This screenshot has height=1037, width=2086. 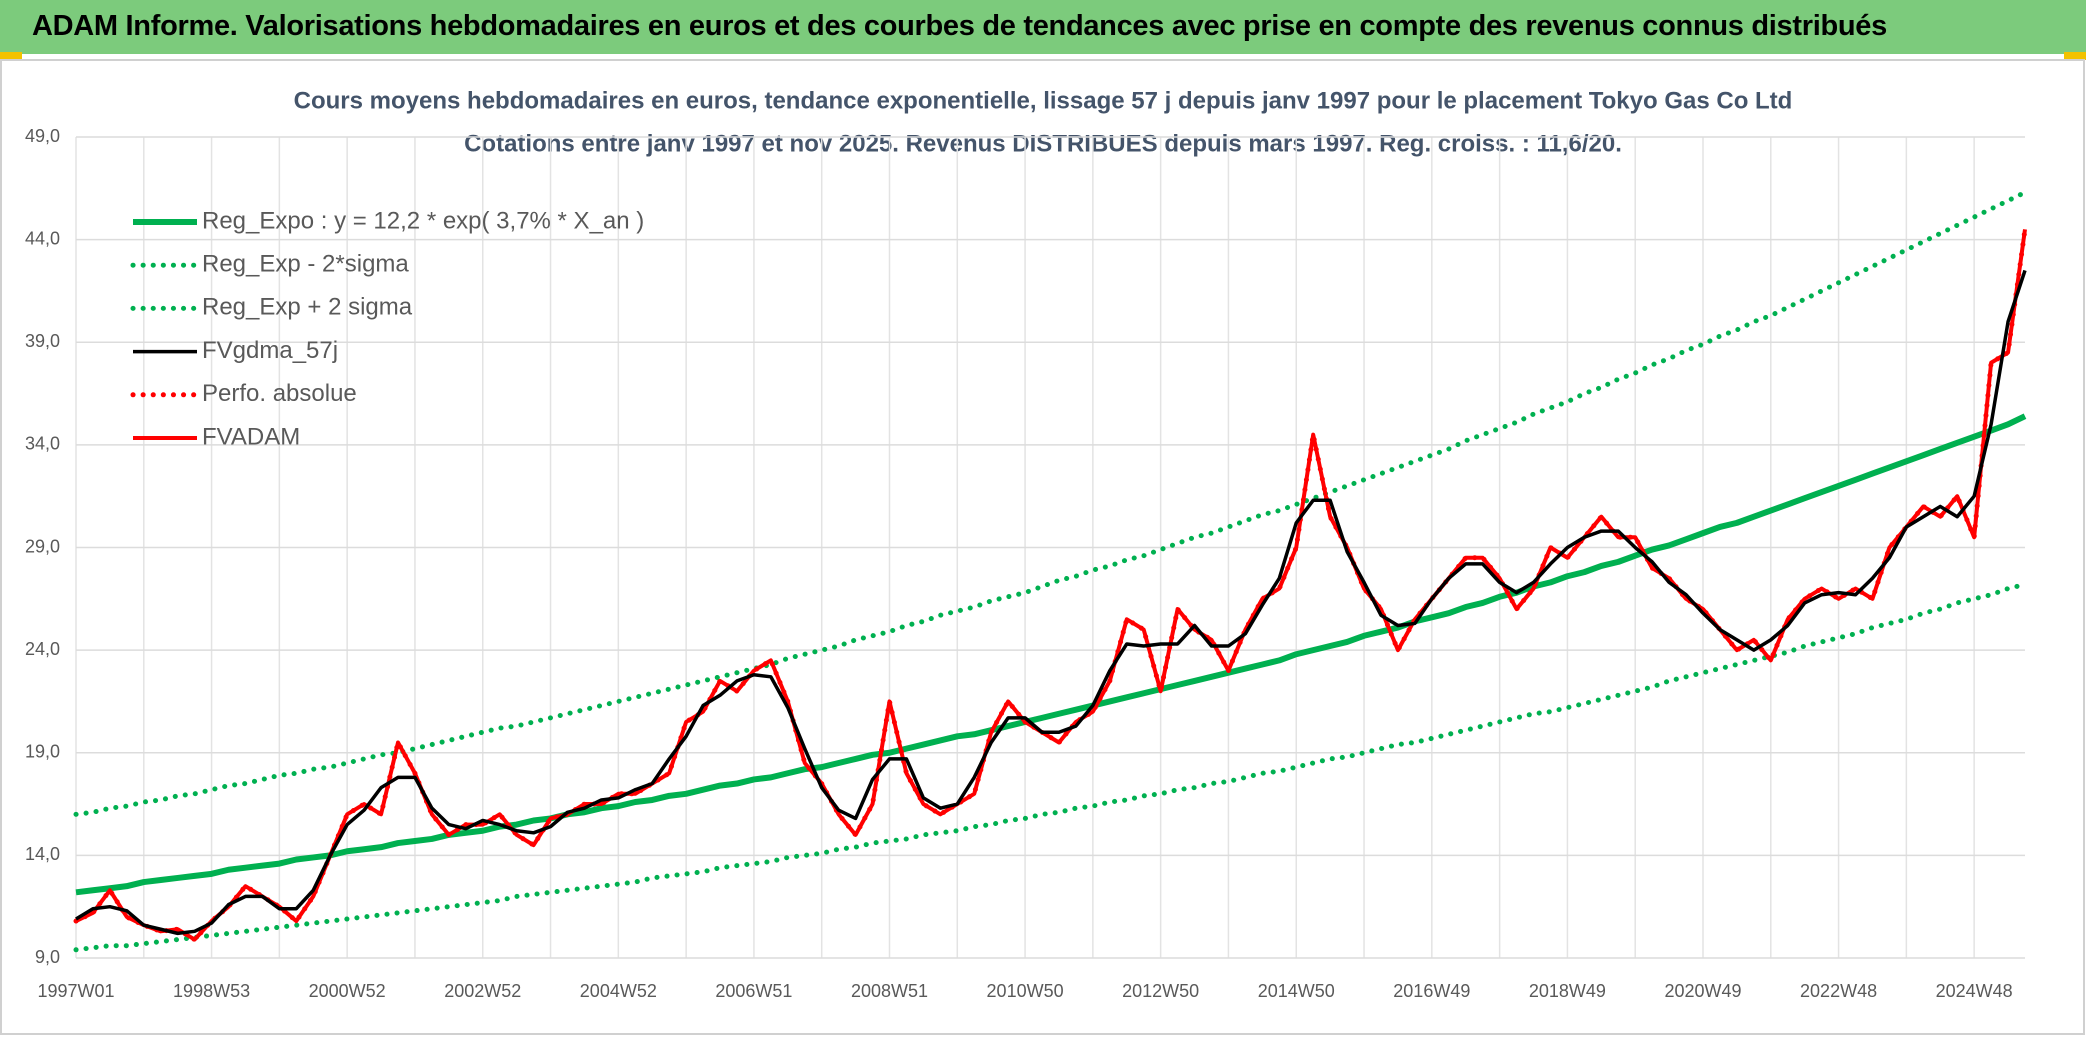 I want to click on x-tick-label: 2010W50, so click(x=1025, y=991).